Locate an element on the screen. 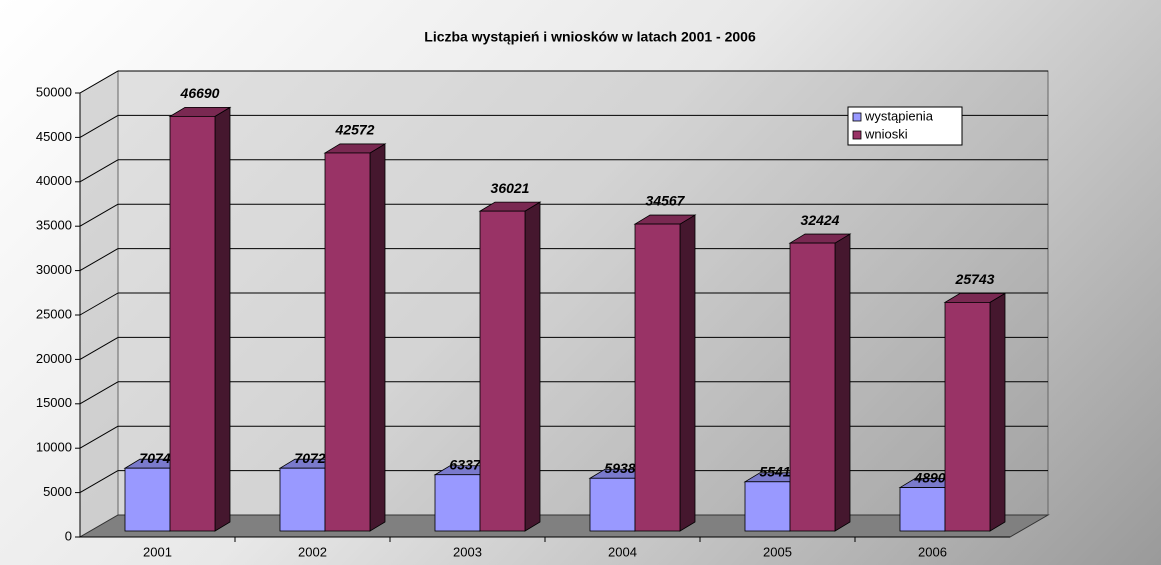 This screenshot has height=565, width=1161. y-tick-label: 40000 is located at coordinates (54, 180).